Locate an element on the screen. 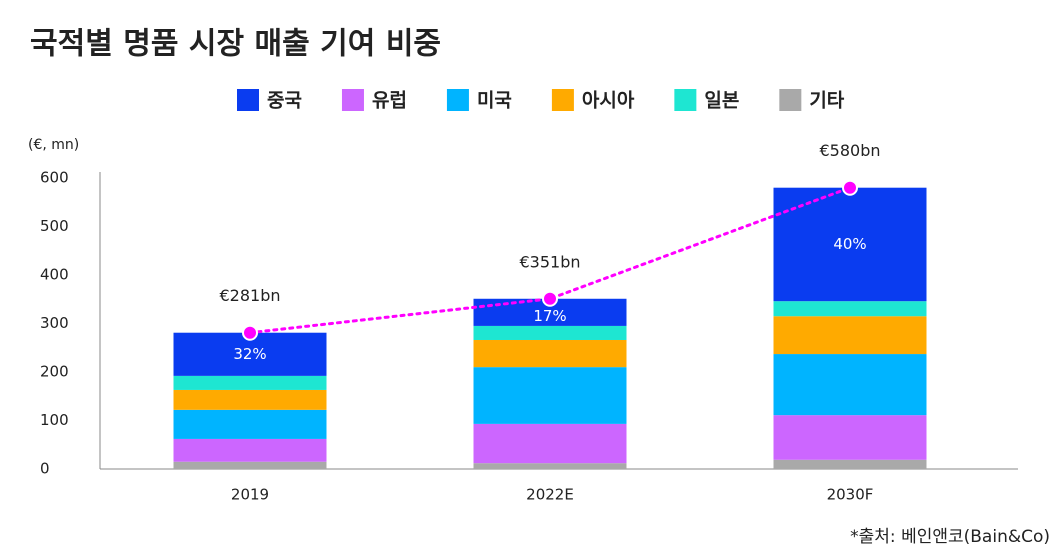 This screenshot has height=559, width=1061. y-tick-label: 300 is located at coordinates (54, 323).